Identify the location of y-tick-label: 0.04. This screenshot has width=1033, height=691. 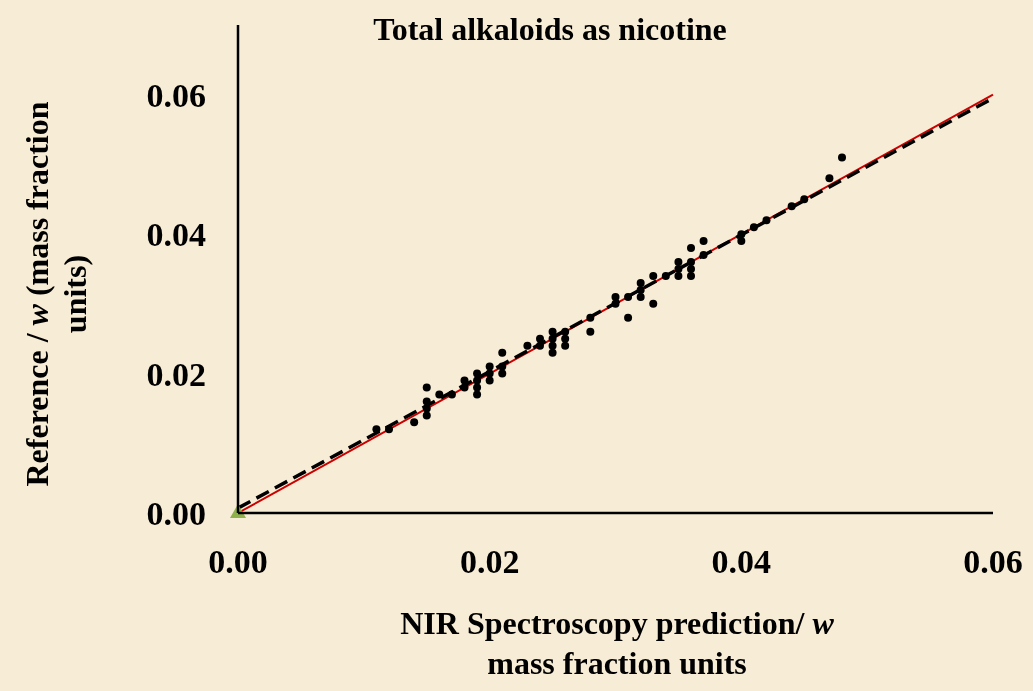
(176, 235).